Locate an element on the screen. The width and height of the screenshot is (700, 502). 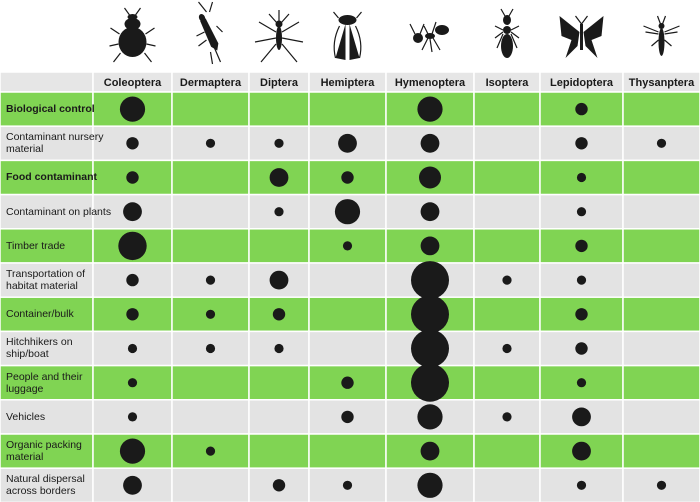
row-label: Vehicles is located at coordinates (26, 416).